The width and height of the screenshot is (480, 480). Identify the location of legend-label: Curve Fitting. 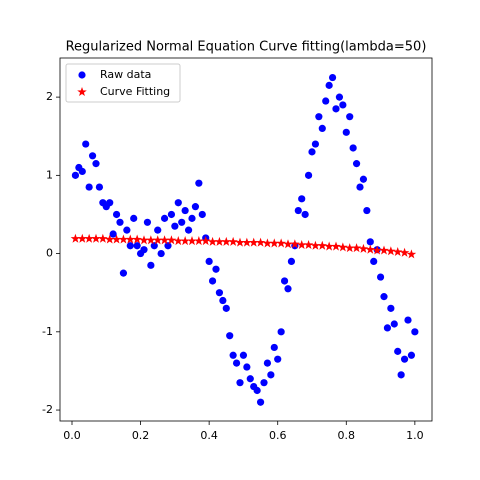
(135, 91).